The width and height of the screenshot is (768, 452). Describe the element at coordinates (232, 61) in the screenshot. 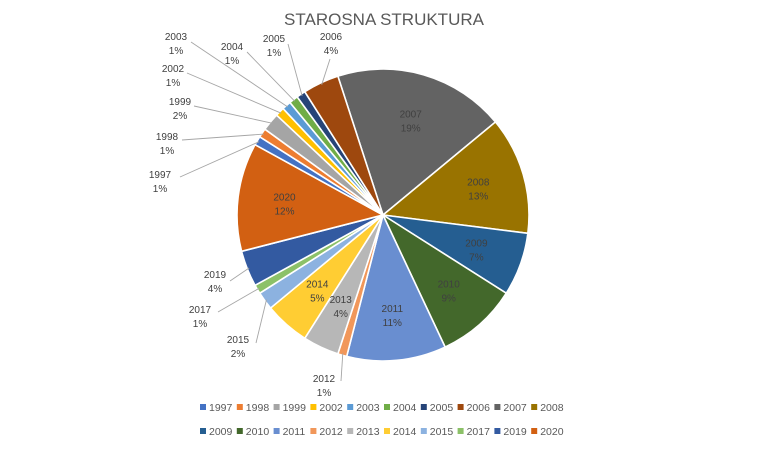

I see `data-label-percent-2004: 1%` at that location.